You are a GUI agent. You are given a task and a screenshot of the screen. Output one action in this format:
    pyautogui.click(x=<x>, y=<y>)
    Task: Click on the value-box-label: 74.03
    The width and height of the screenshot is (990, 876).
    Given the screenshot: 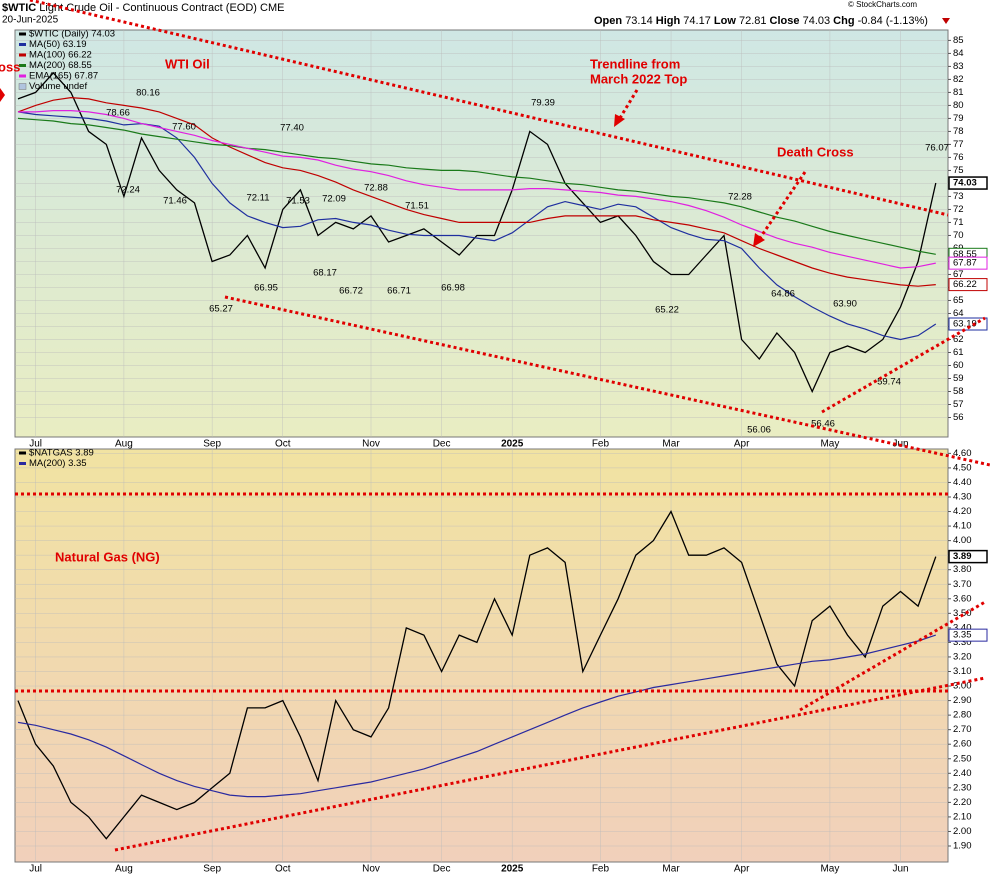 What is the action you would take?
    pyautogui.click(x=965, y=183)
    